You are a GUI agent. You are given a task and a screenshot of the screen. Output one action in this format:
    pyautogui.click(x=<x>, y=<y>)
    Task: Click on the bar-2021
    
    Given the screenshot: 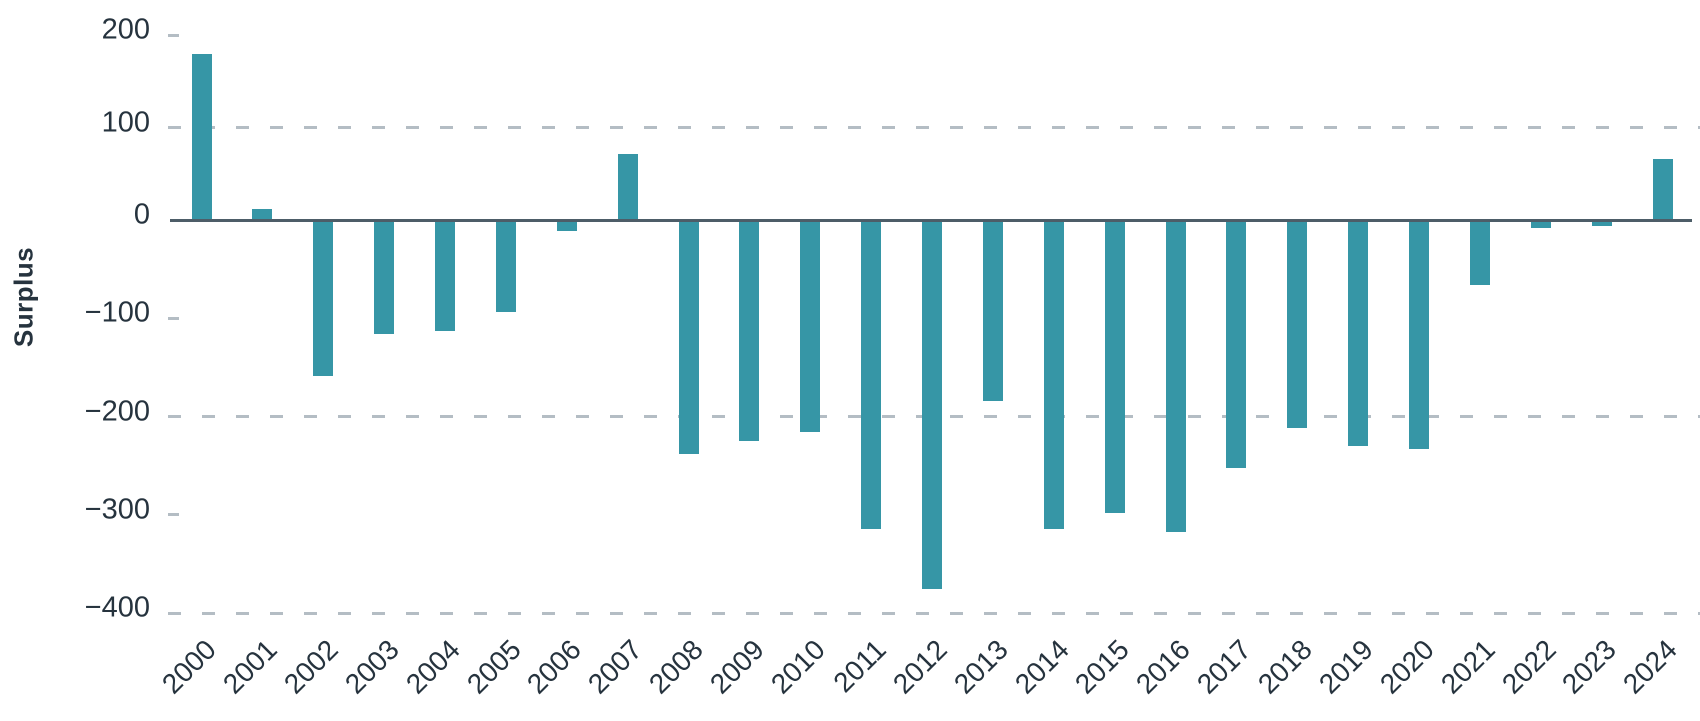 What is the action you would take?
    pyautogui.click(x=1479, y=252)
    